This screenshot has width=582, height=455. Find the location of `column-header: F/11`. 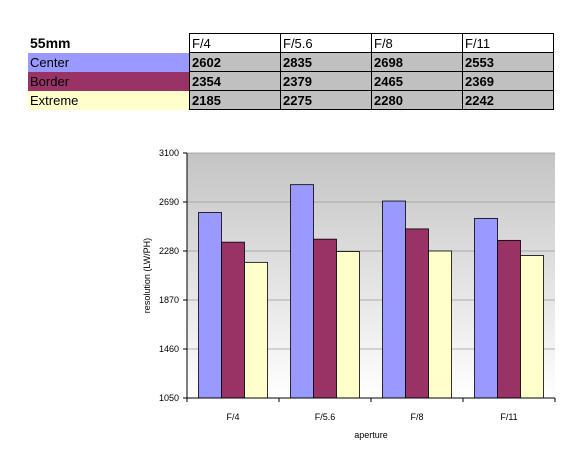

column-header: F/11 is located at coordinates (508, 43).